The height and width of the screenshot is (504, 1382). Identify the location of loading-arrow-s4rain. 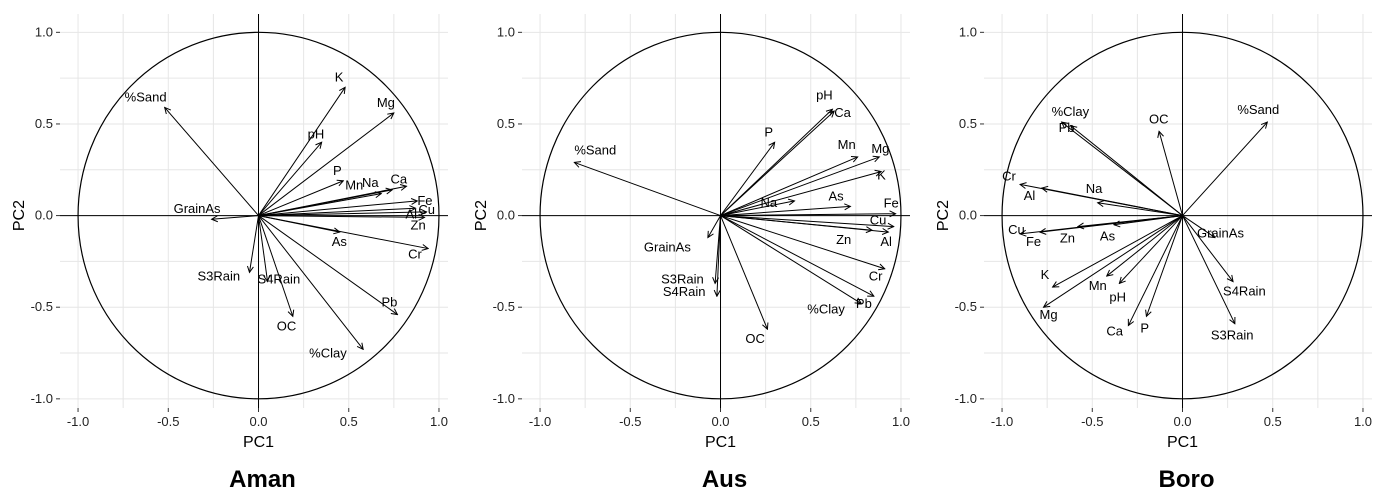
(1208, 248).